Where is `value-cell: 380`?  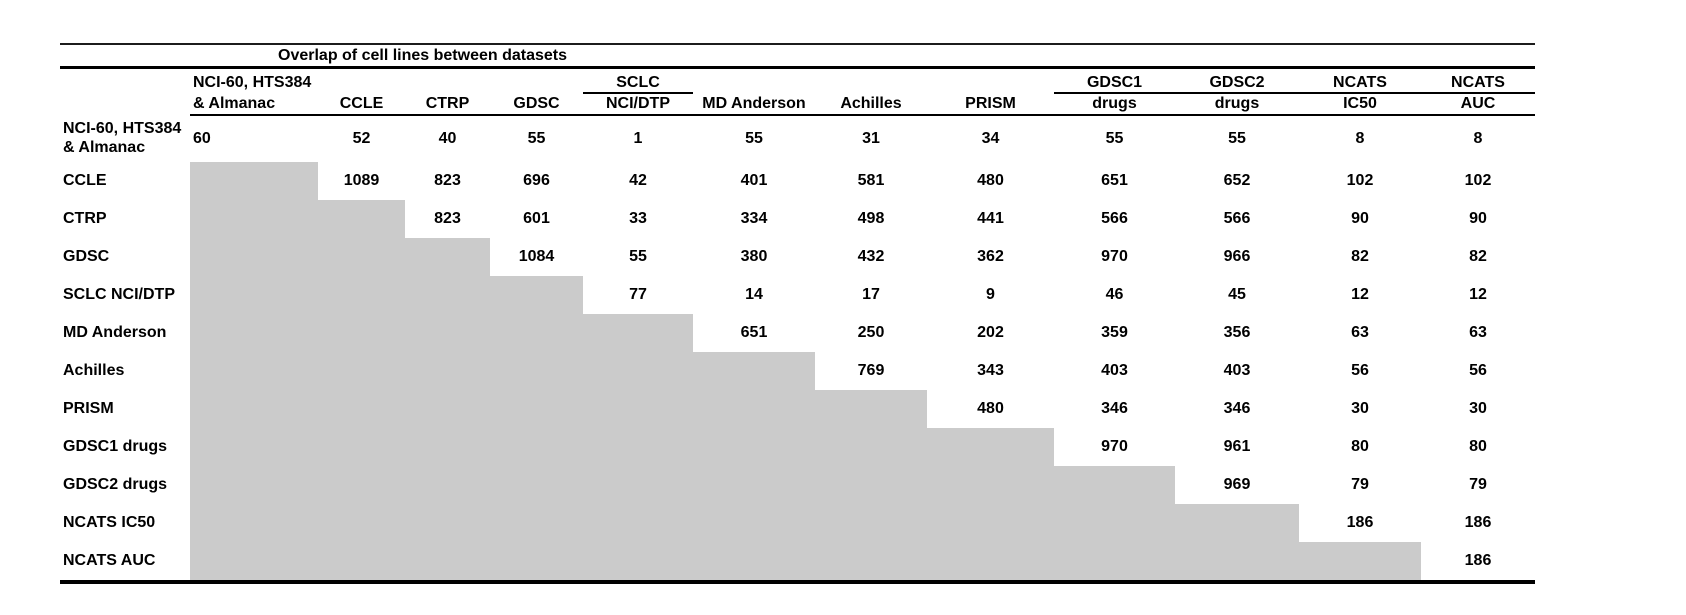
value-cell: 380 is located at coordinates (754, 256).